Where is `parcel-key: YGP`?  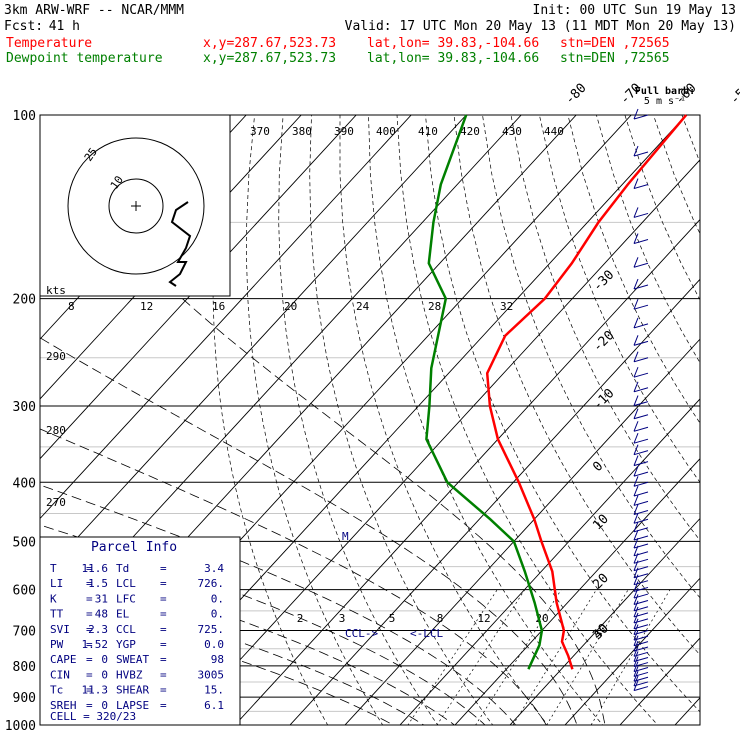
parcel-key: YGP is located at coordinates (126, 644).